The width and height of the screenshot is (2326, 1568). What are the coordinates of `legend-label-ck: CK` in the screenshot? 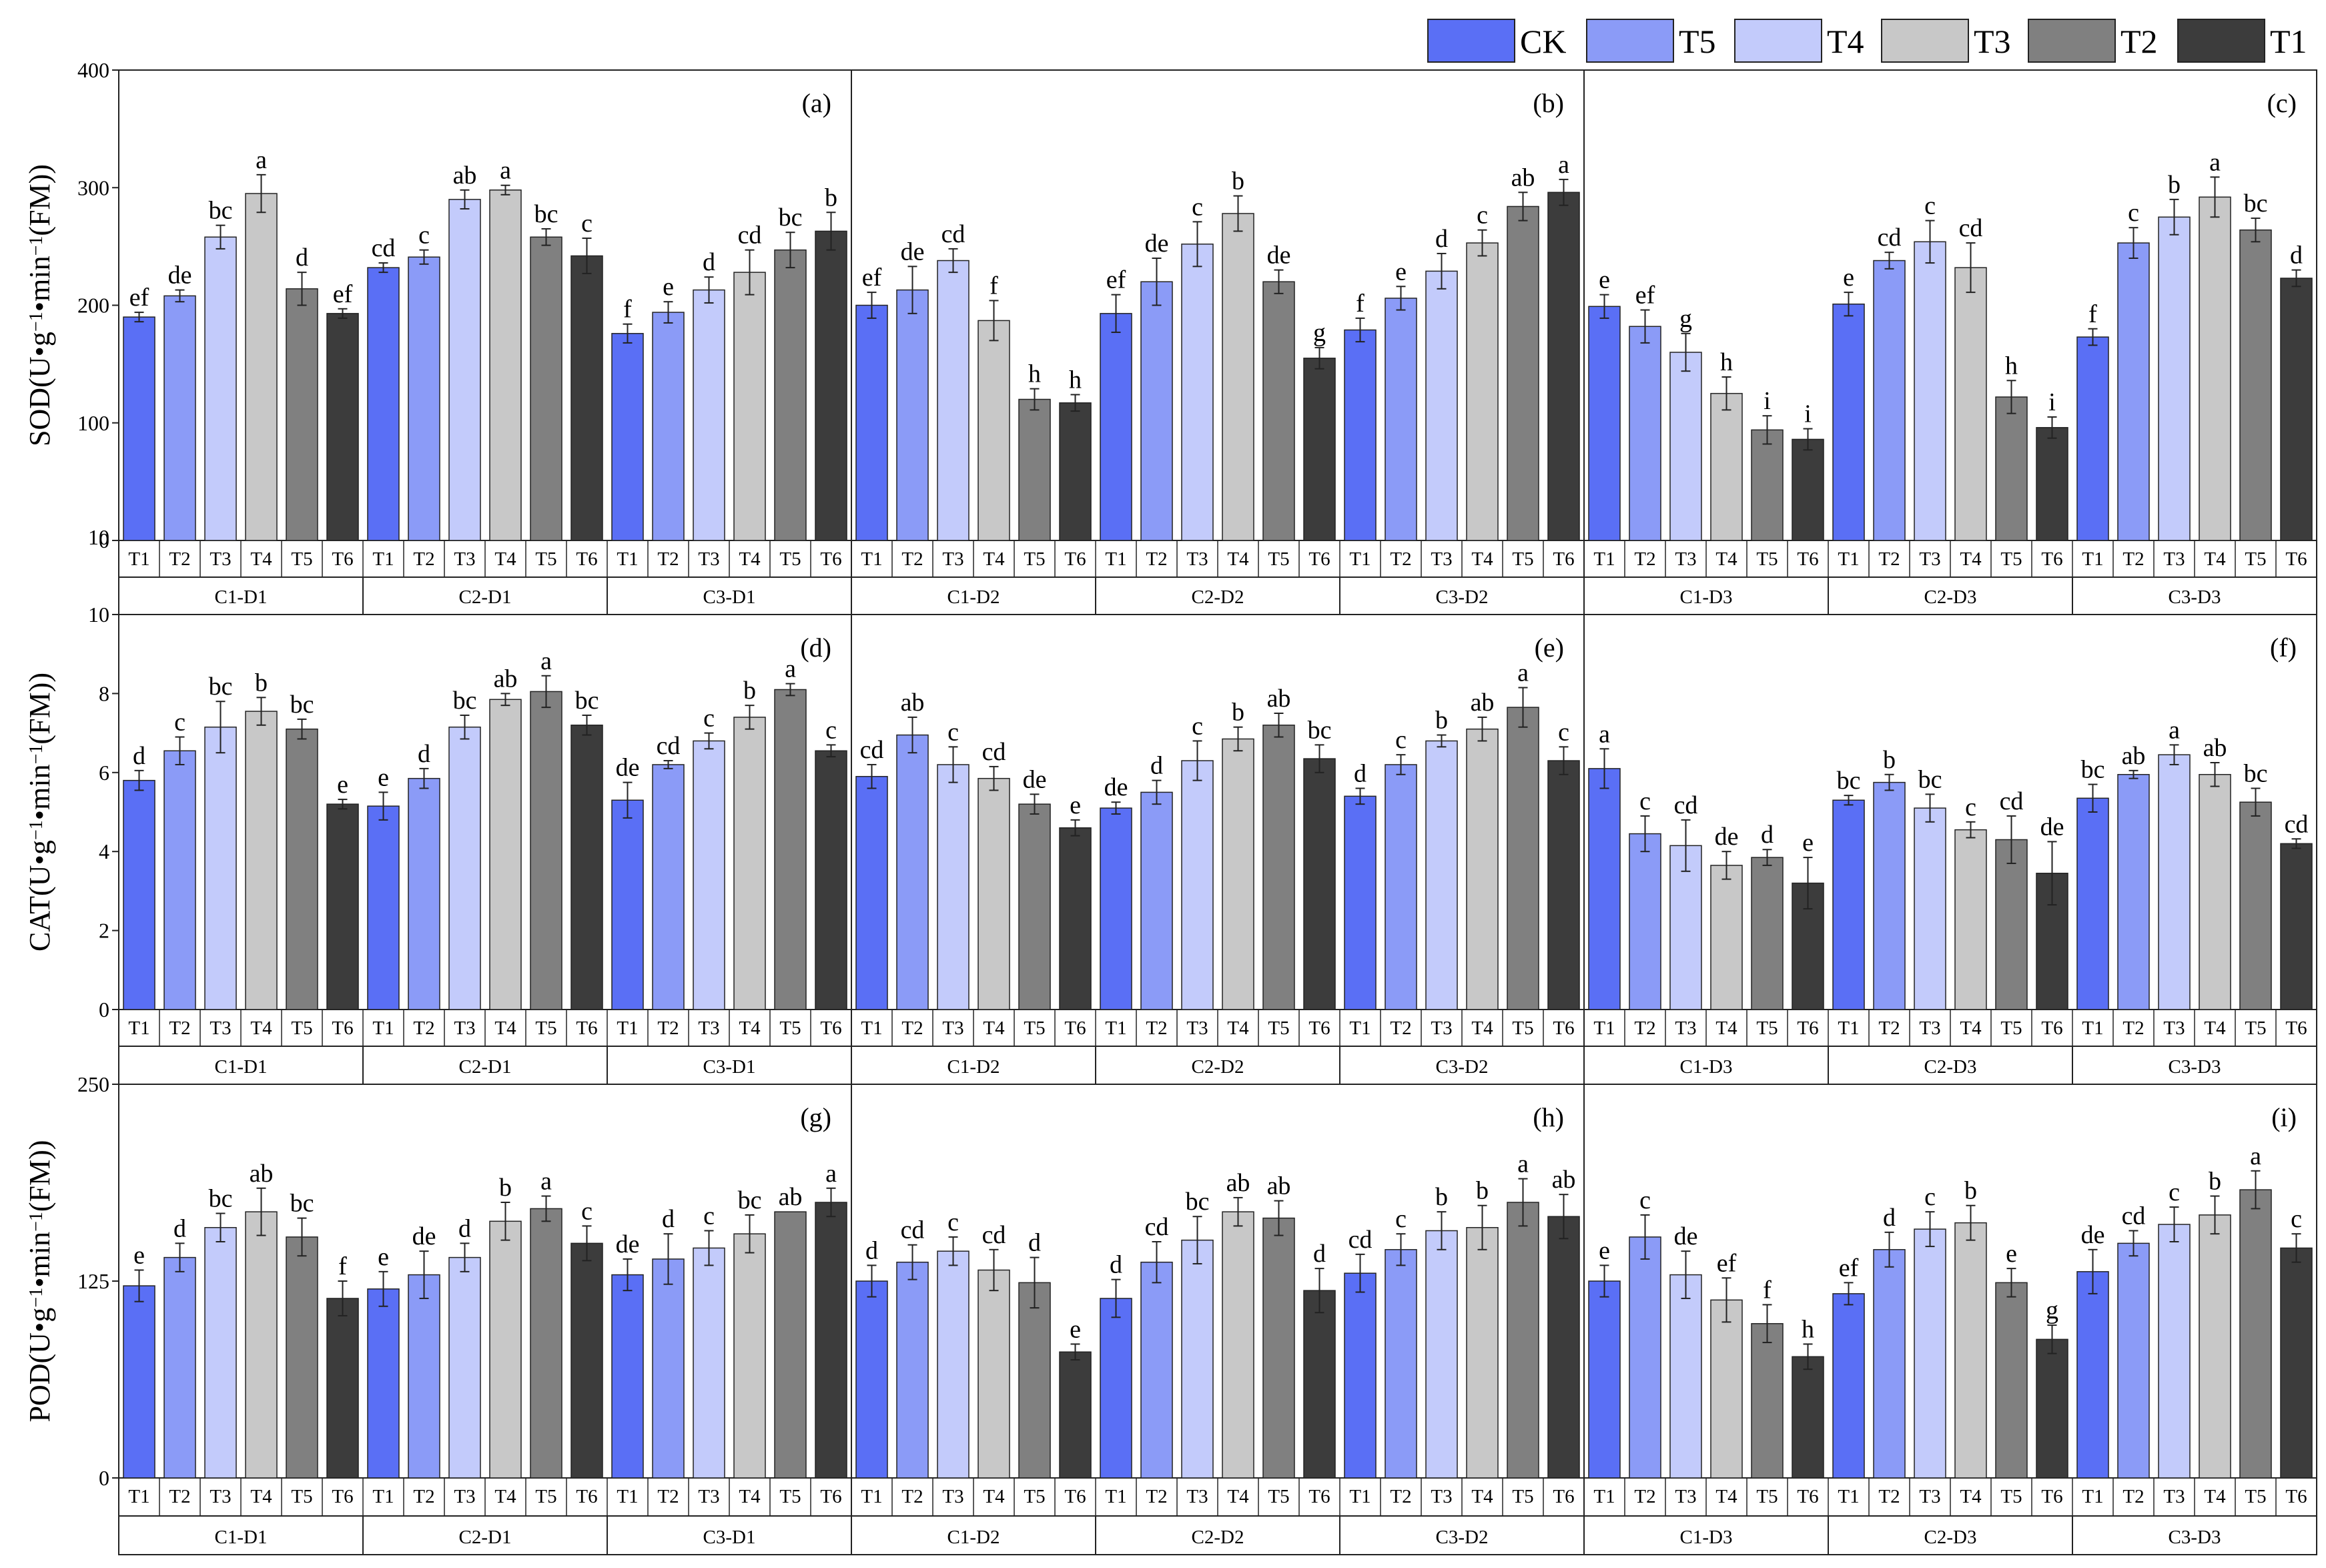 It's located at (1543, 42).